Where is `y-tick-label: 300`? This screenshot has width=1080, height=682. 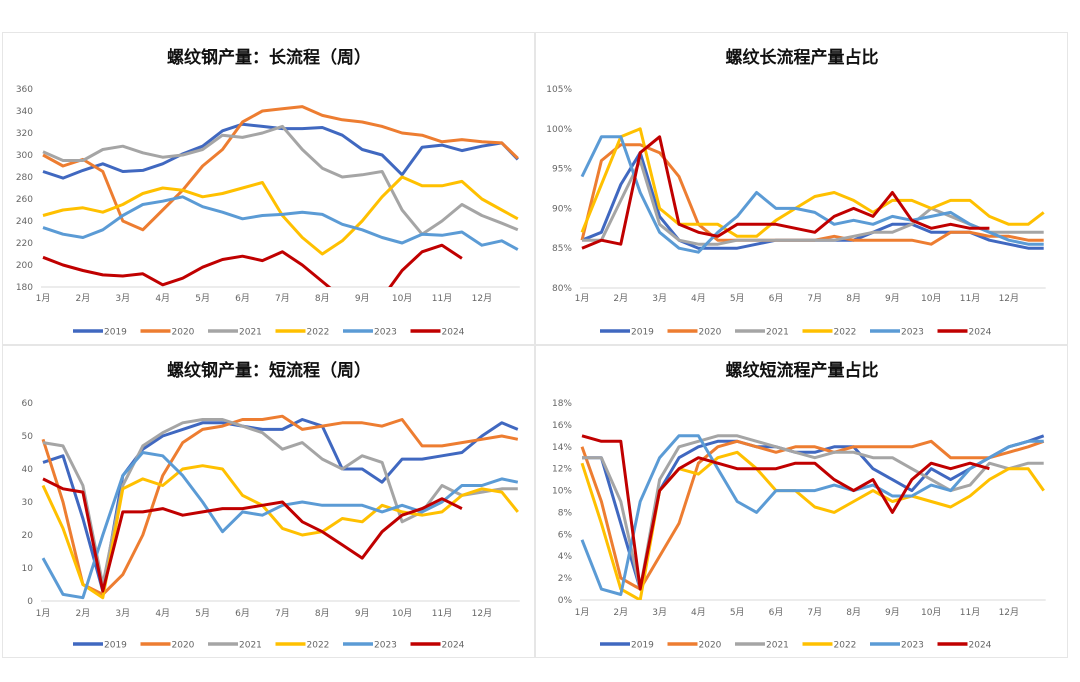
y-tick-label: 300 is located at coordinates (24, 156).